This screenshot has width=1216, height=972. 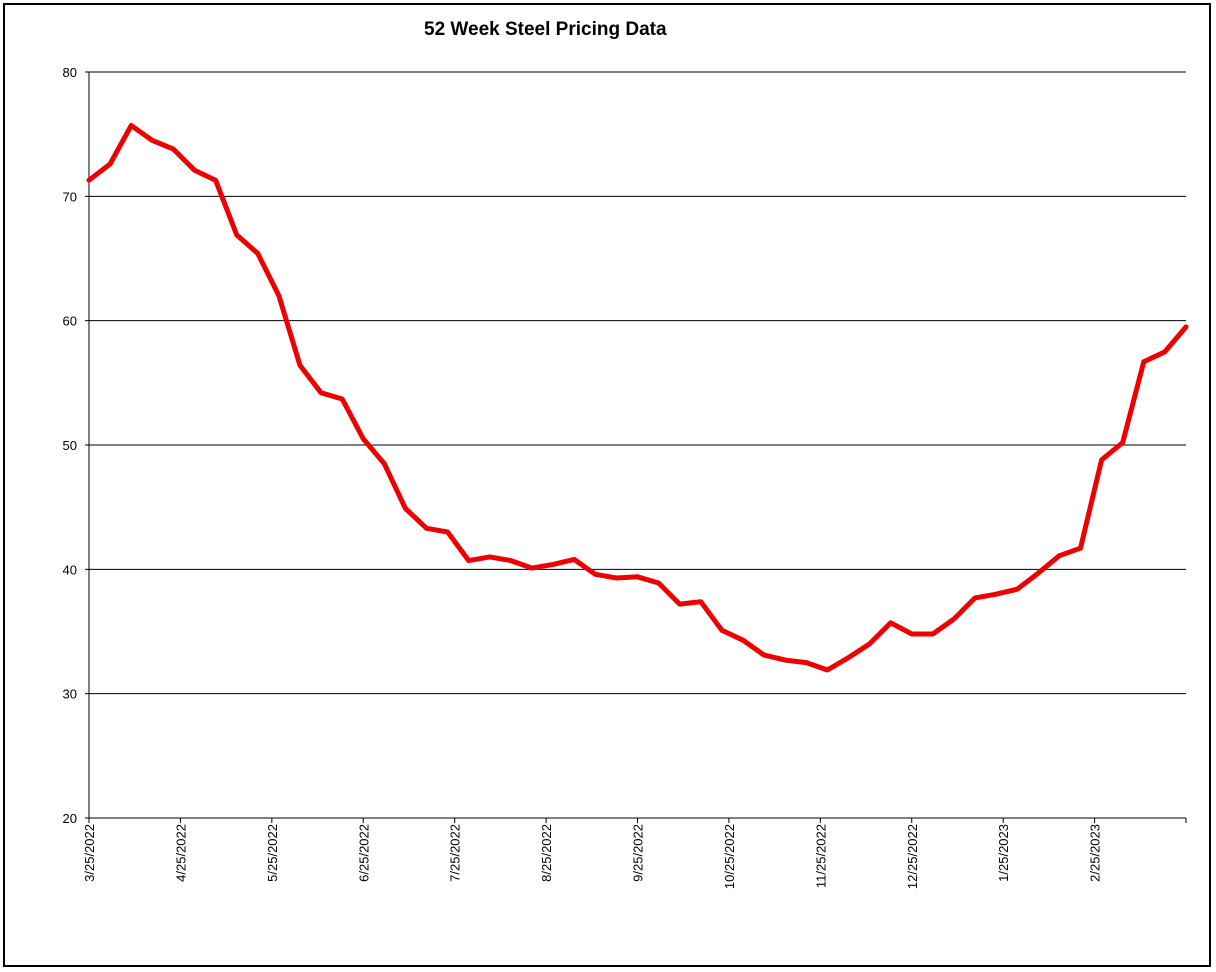 What do you see at coordinates (912, 856) in the screenshot?
I see `x-tick-label: 12/25/2022` at bounding box center [912, 856].